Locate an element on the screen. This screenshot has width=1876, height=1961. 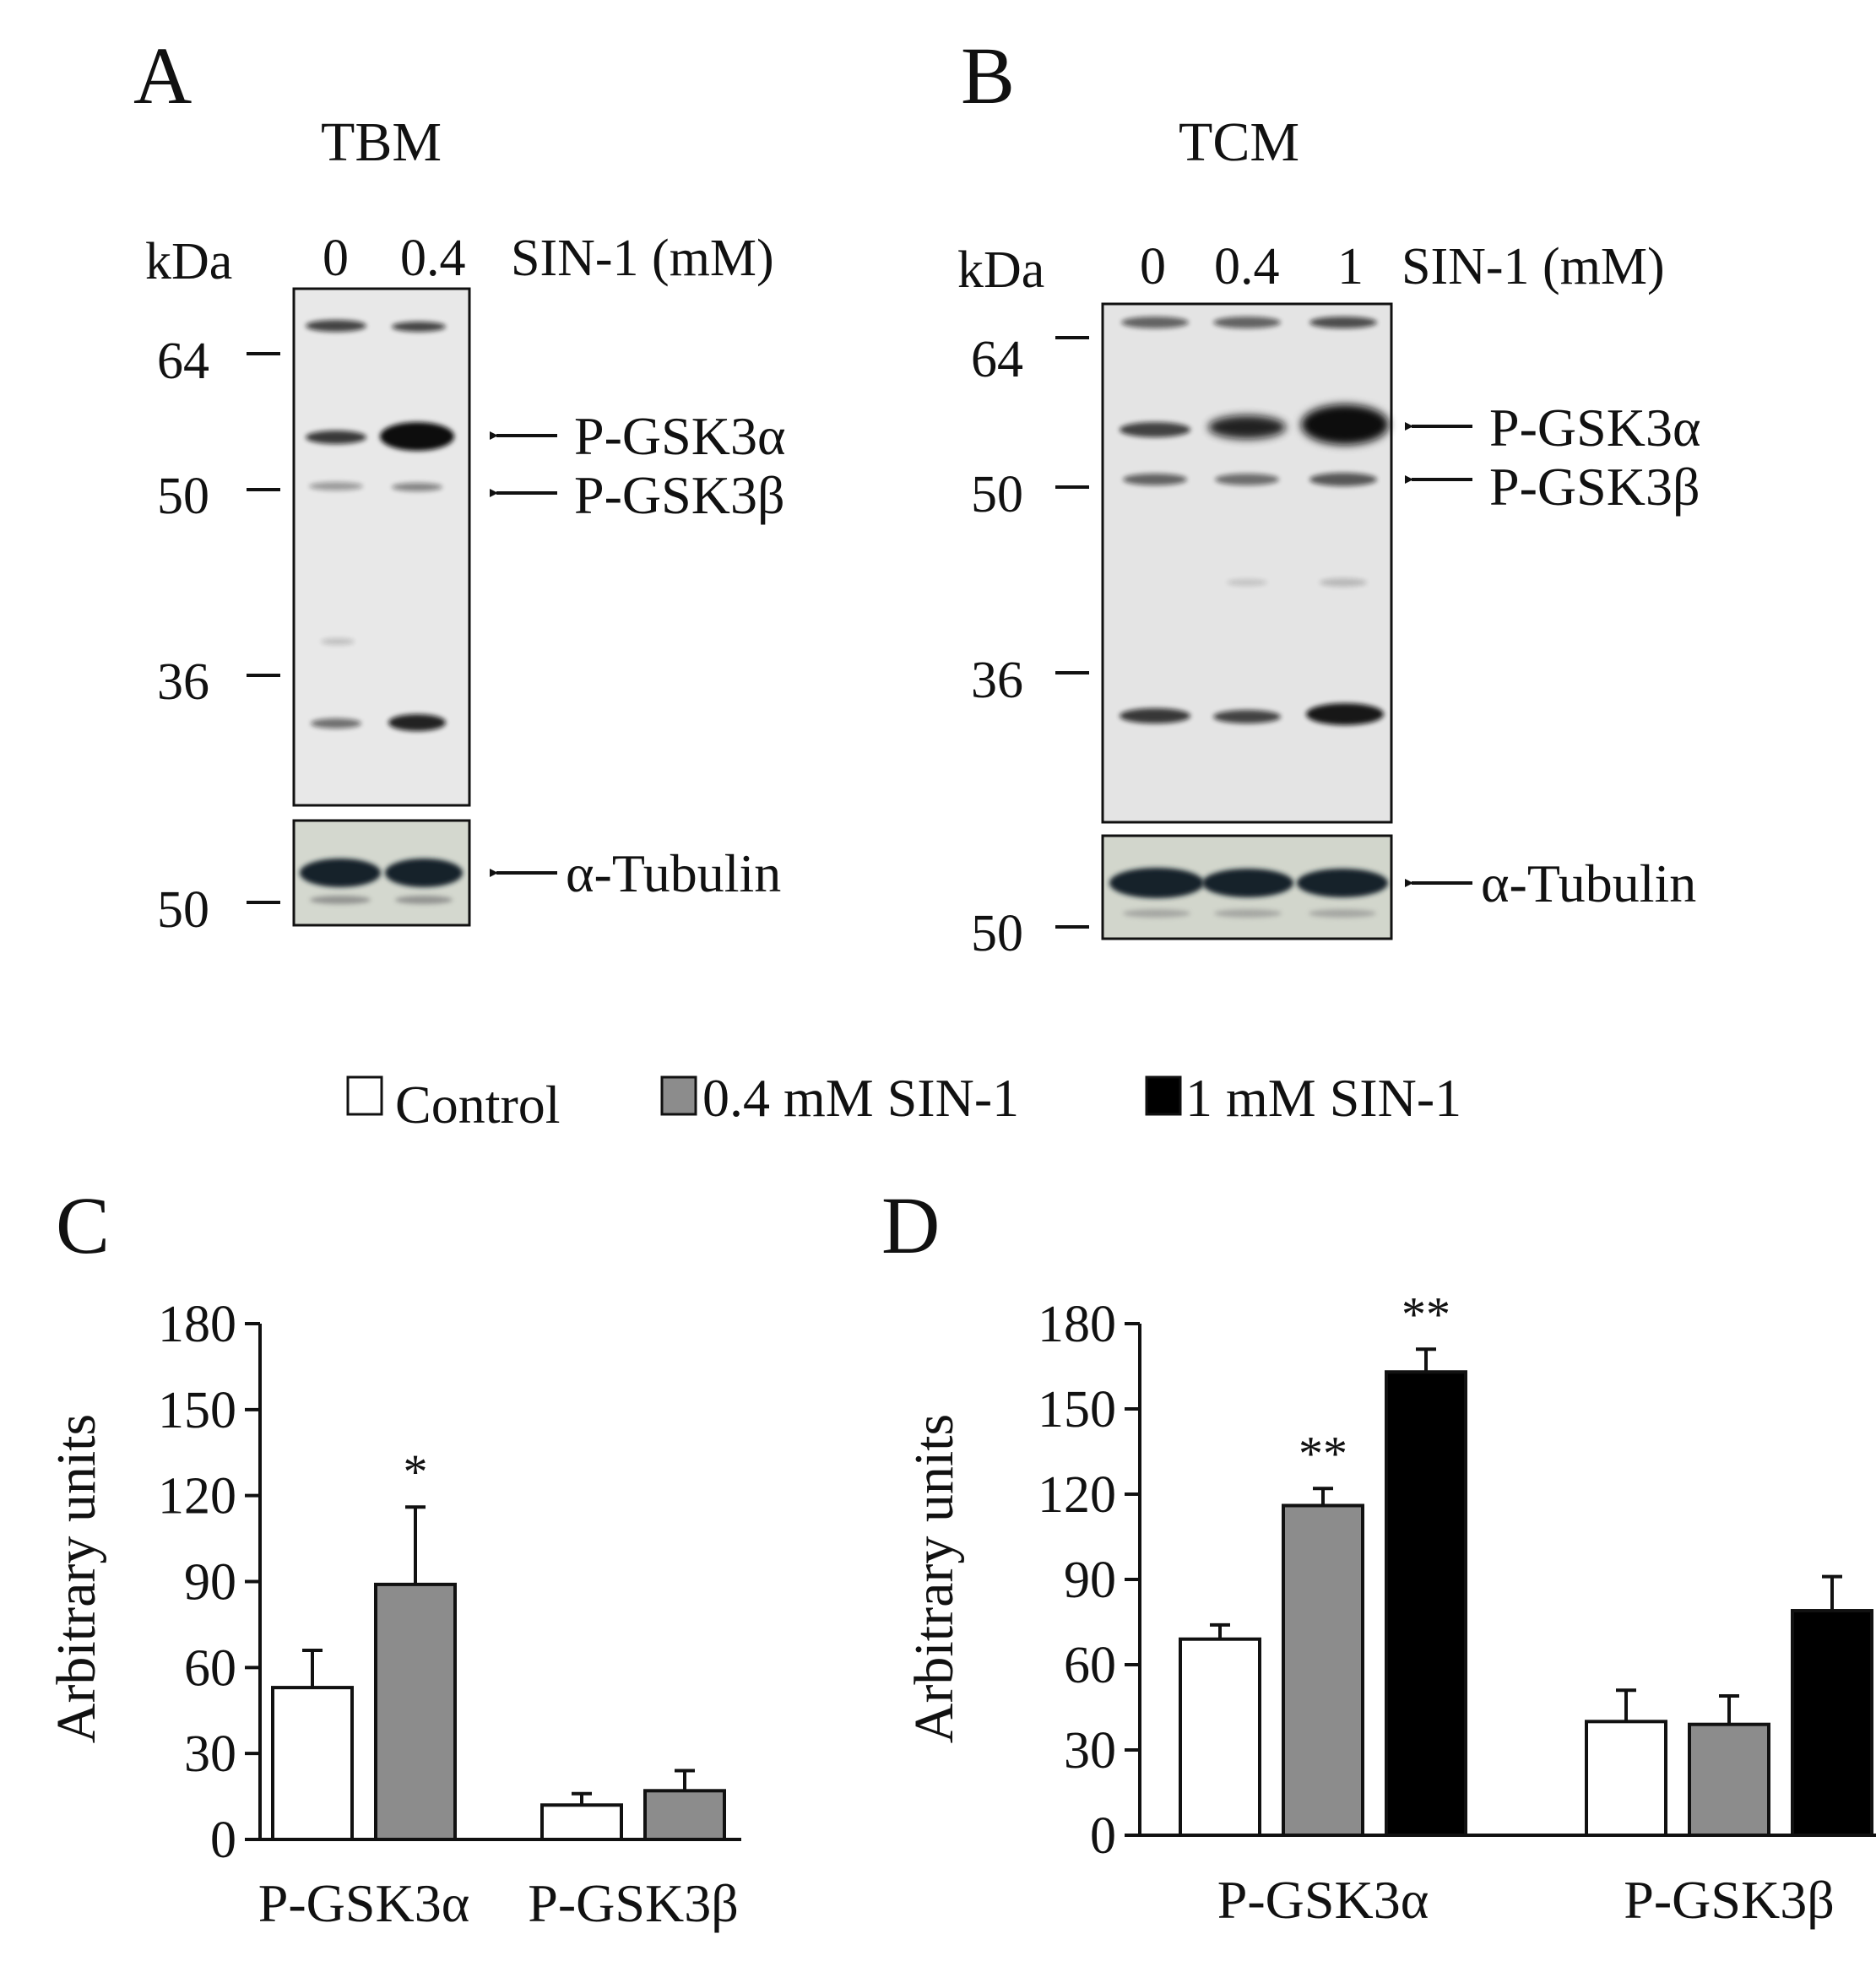
panel-a-mw-64: 64 is located at coordinates (183, 361).